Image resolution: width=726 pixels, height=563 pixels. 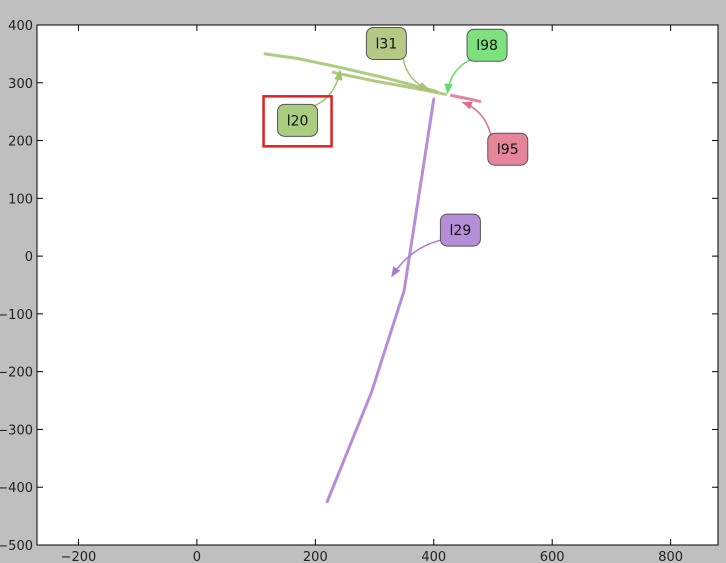 What do you see at coordinates (20, 199) in the screenshot?
I see `y-tick-label: 100` at bounding box center [20, 199].